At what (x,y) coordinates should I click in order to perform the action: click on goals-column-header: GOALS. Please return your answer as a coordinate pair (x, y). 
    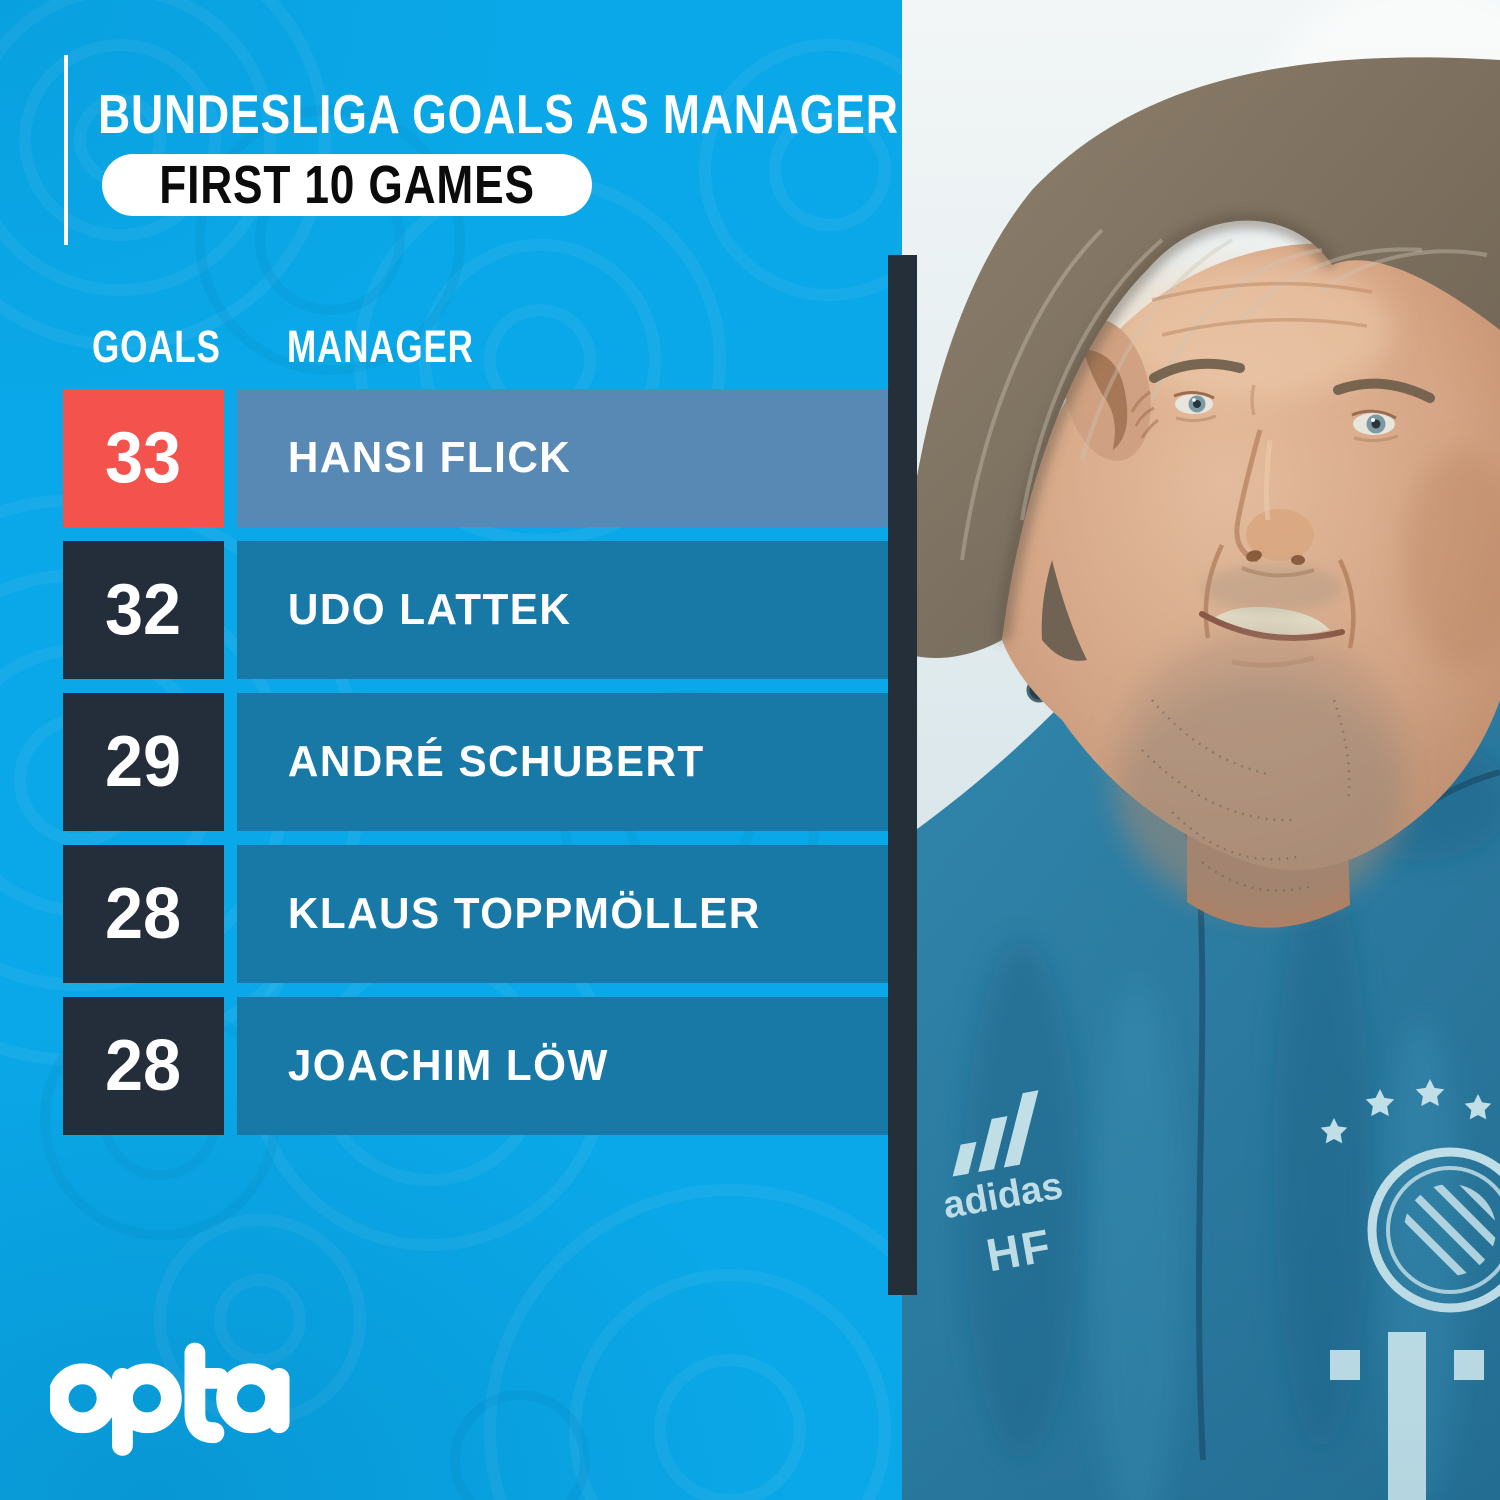
    Looking at the image, I should click on (156, 346).